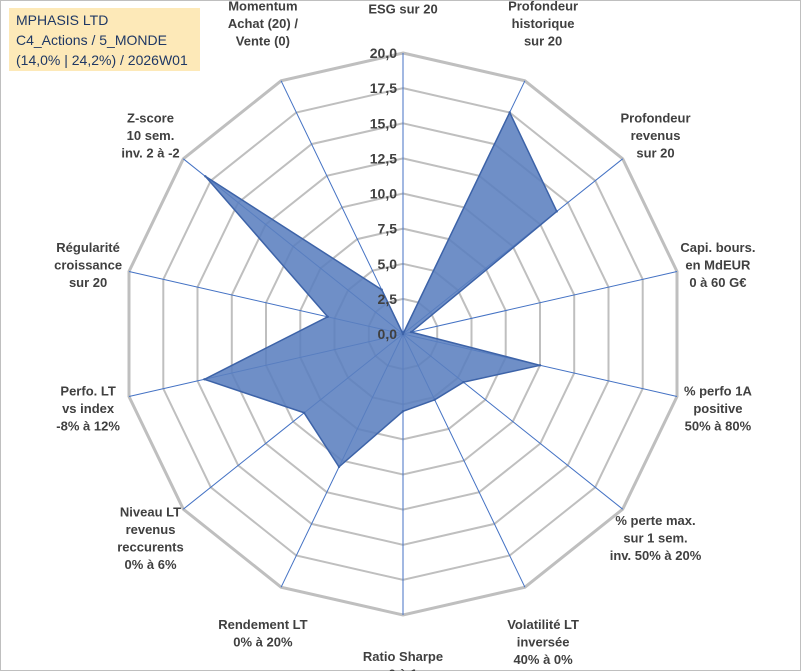 The height and width of the screenshot is (671, 801). I want to click on axis-label: Niveau LT revenus reccurents 0% à 6%, so click(150, 538).